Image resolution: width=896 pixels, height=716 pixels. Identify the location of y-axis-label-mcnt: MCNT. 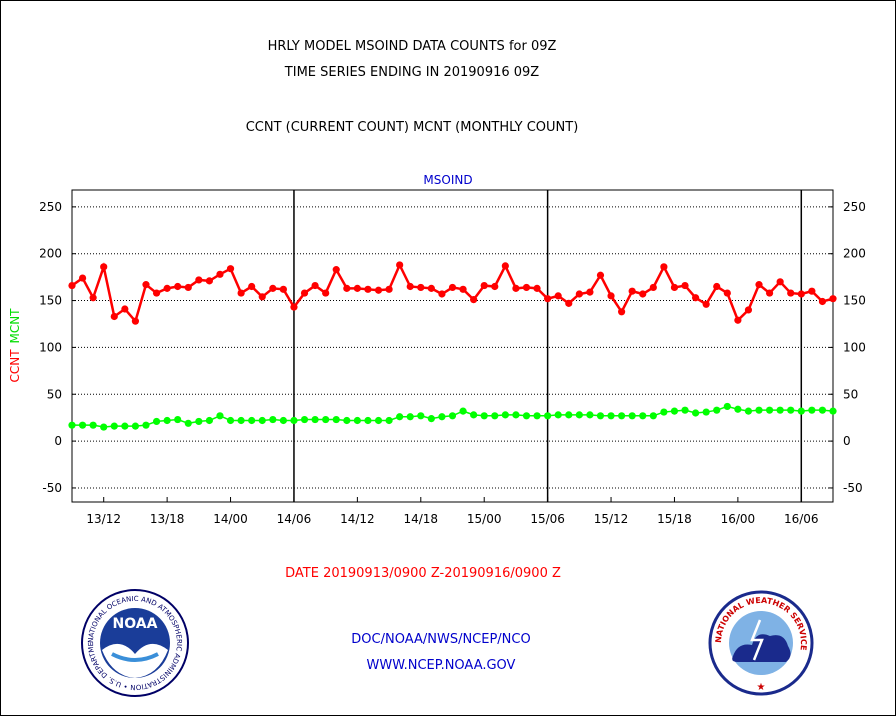
(15, 326).